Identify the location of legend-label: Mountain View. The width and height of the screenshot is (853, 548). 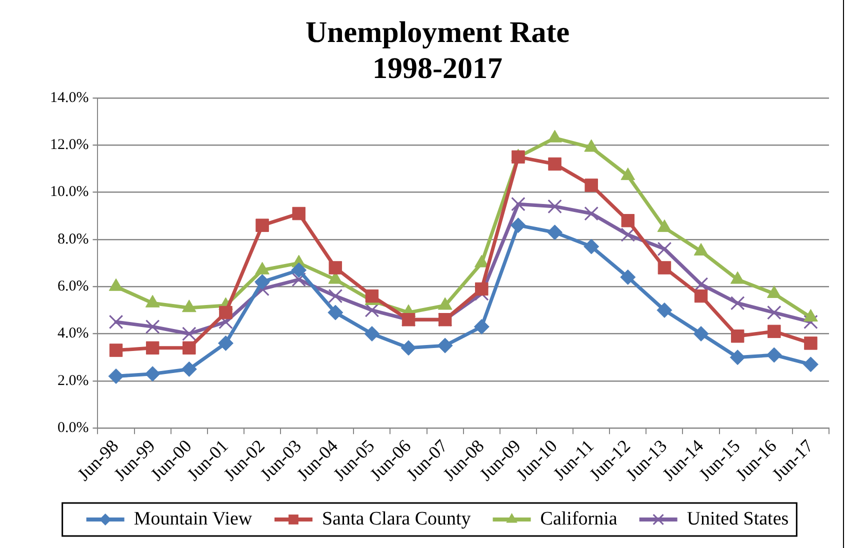
(193, 519).